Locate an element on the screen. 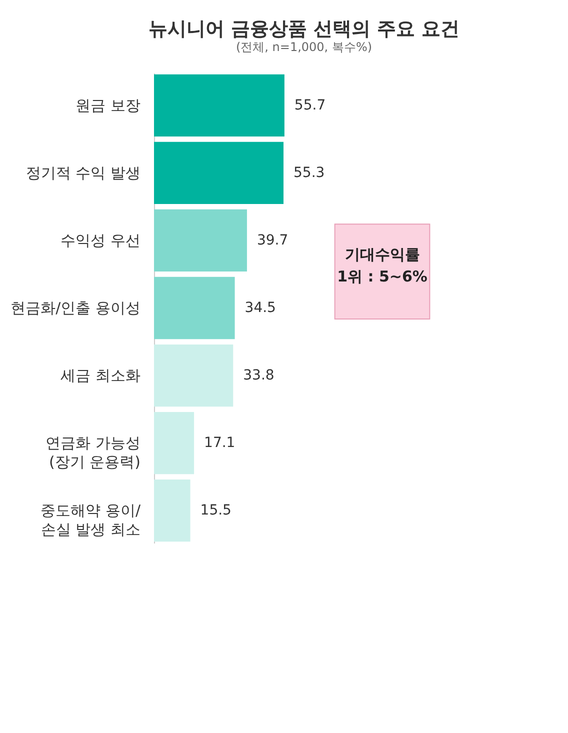 The width and height of the screenshot is (568, 733). y-tick-label: 수익성 우선 is located at coordinates (100, 240).